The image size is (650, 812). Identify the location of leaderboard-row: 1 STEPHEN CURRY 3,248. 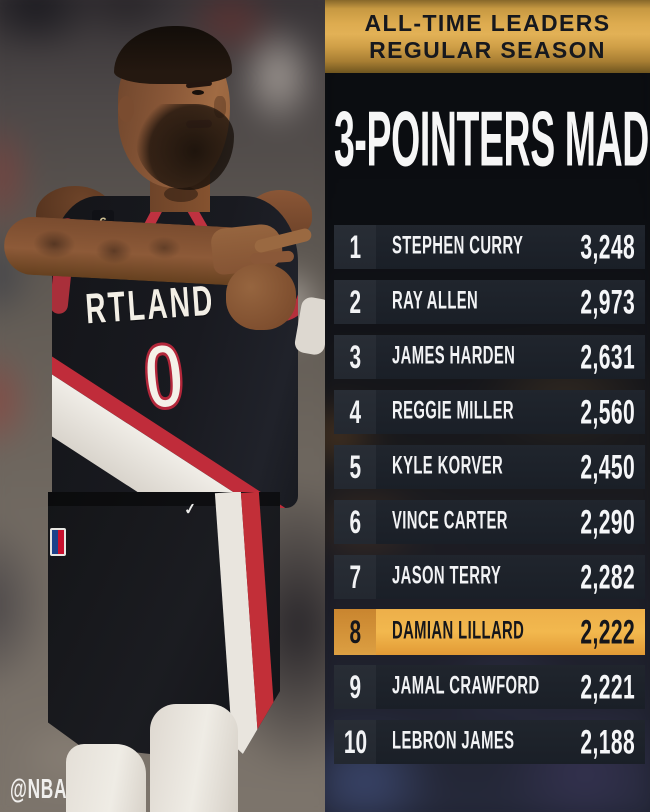
(489, 247).